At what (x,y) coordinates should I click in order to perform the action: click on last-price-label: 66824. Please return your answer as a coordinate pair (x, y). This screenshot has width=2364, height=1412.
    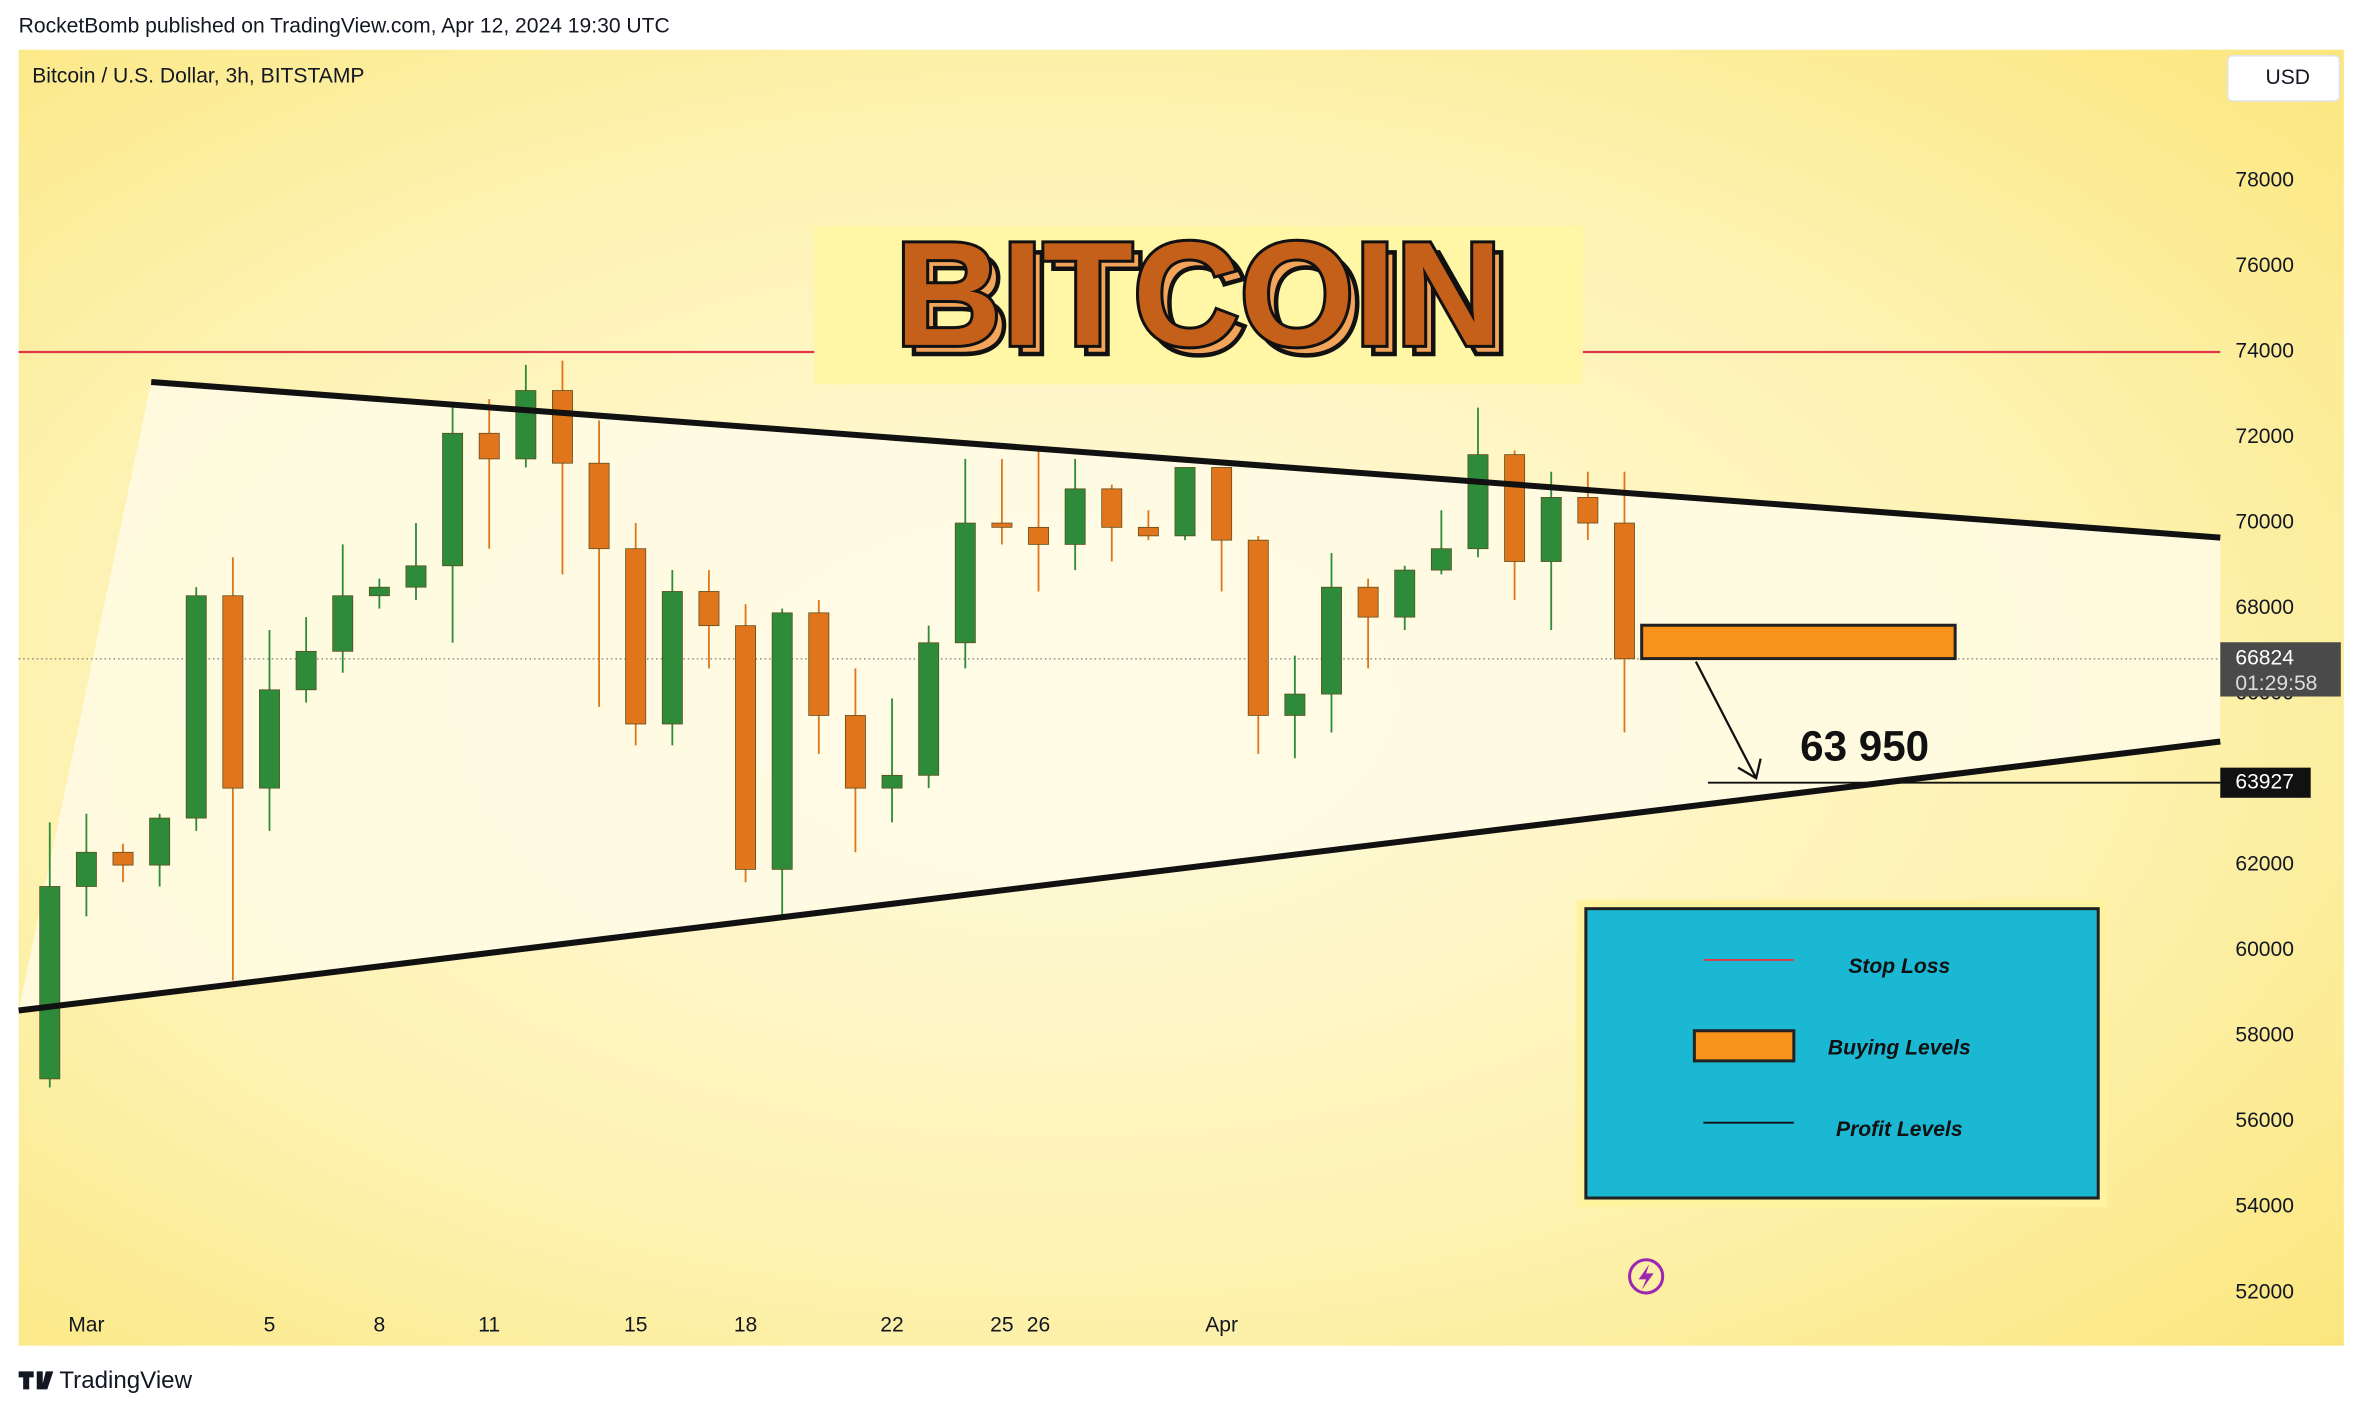
    Looking at the image, I should click on (2264, 657).